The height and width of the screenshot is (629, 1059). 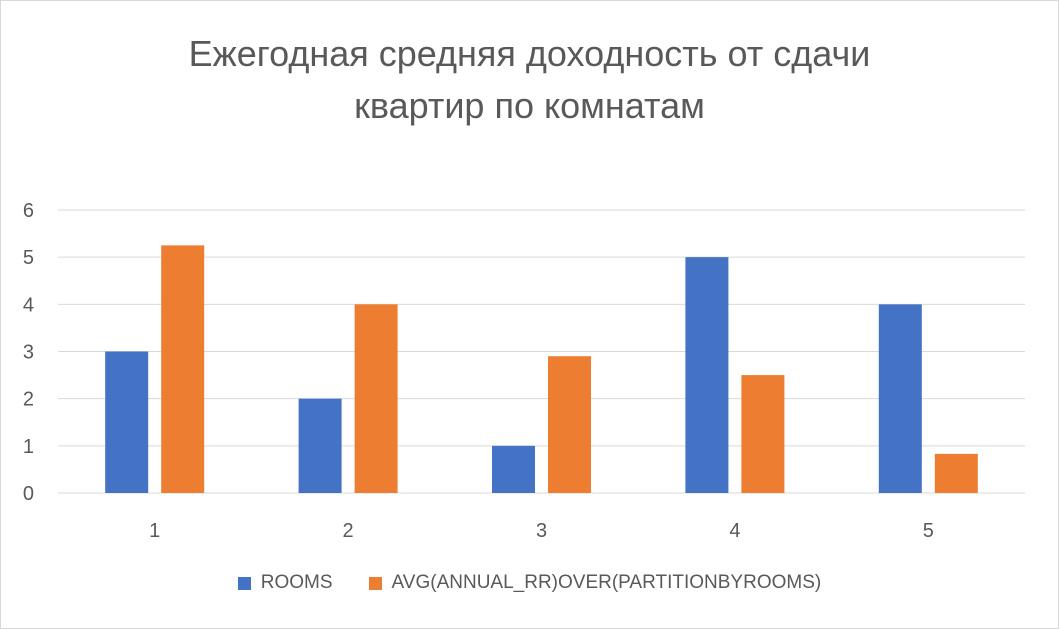 I want to click on legend-item-rooms: ROOMS, so click(x=285, y=583).